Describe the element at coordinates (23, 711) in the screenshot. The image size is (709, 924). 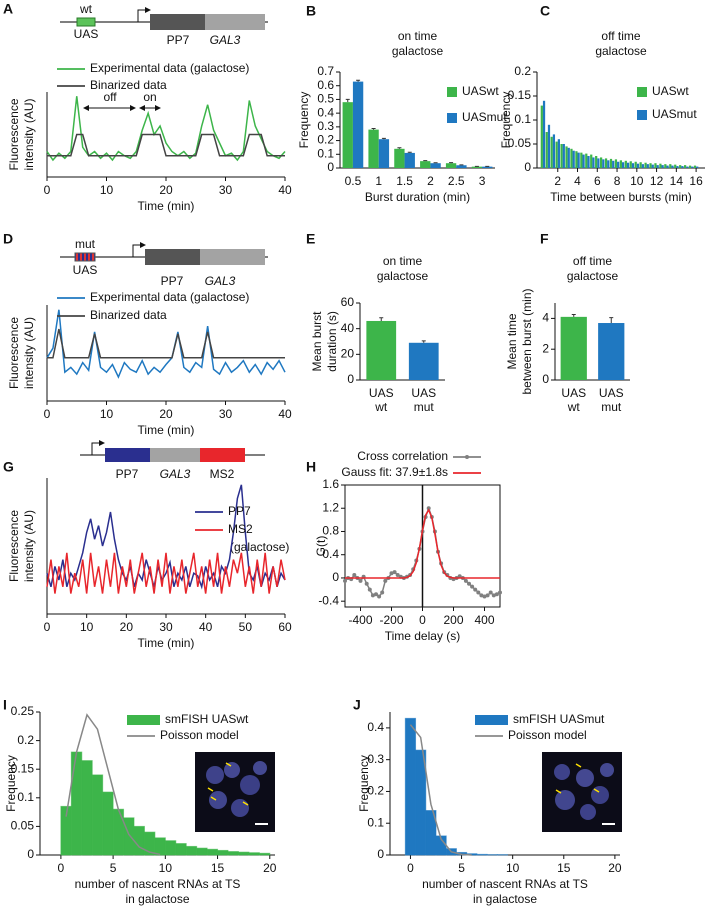
I see `y-tick-label: 0.25` at that location.